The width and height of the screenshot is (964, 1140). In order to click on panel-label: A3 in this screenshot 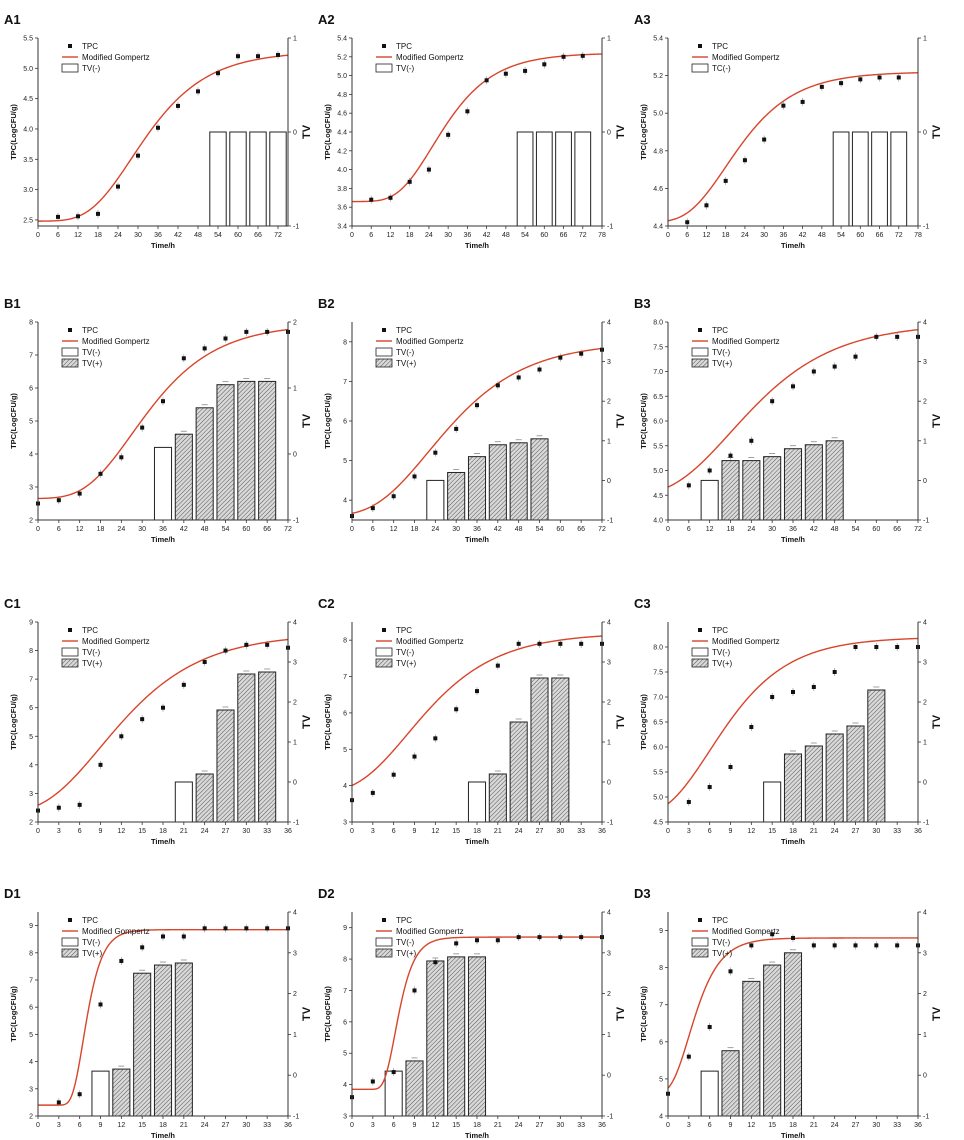, I will do `click(642, 19)`.